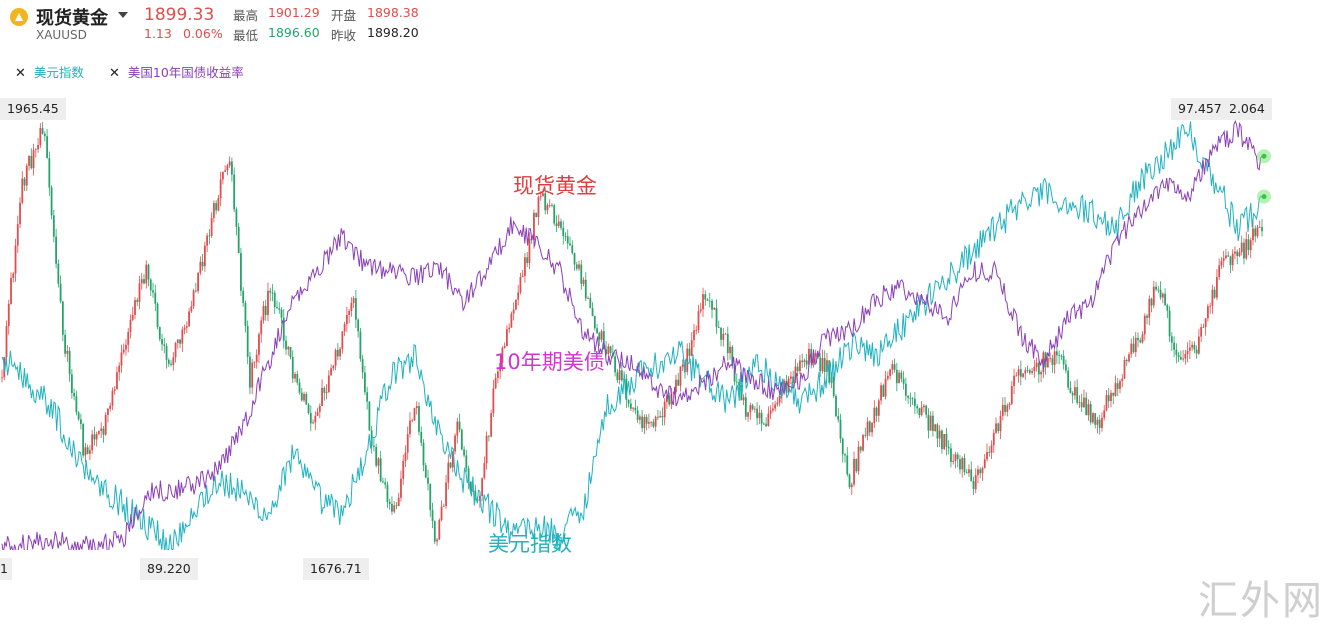 The height and width of the screenshot is (626, 1331). Describe the element at coordinates (185, 72) in the screenshot. I see `legend-tag-label: 美国10年国债收益率` at that location.